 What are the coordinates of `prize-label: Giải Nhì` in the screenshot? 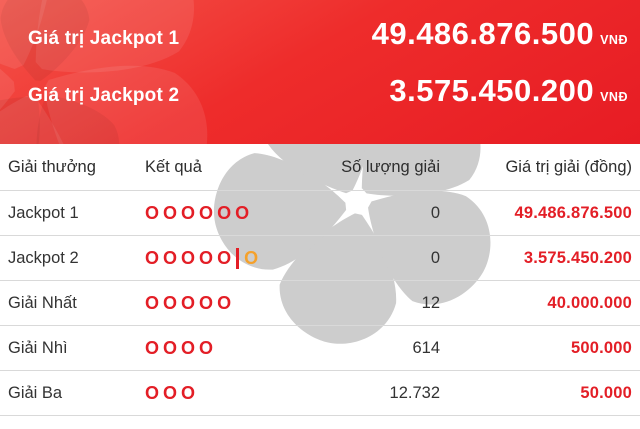 It's located at (38, 347).